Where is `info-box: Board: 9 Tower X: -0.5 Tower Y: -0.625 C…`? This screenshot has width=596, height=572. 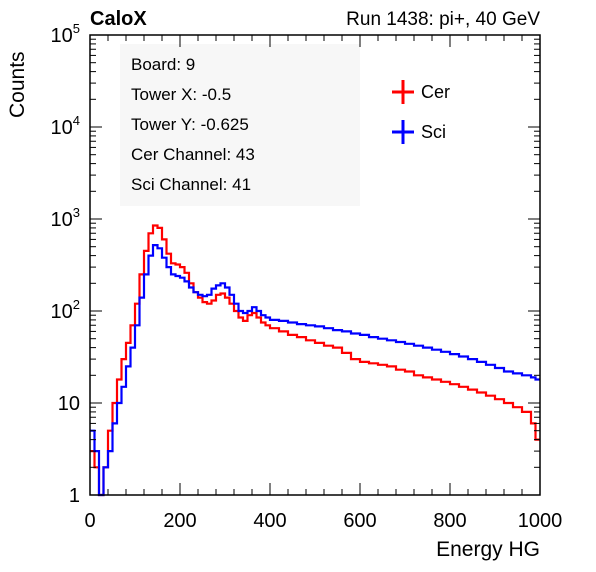
info-box: Board: 9 Tower X: -0.5 Tower Y: -0.625 C… is located at coordinates (240, 125).